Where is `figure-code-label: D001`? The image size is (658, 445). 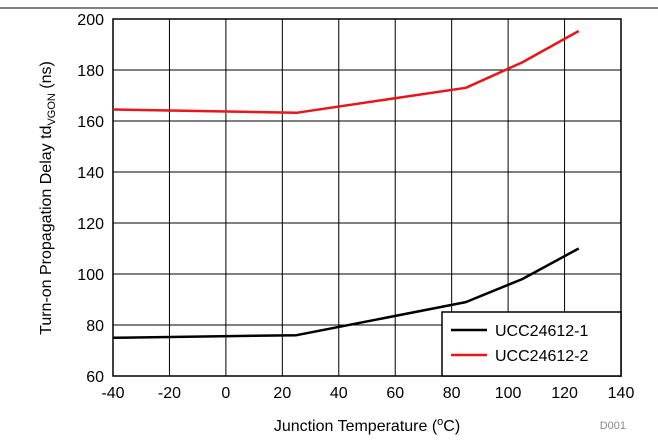 figure-code-label: D001 is located at coordinates (613, 426).